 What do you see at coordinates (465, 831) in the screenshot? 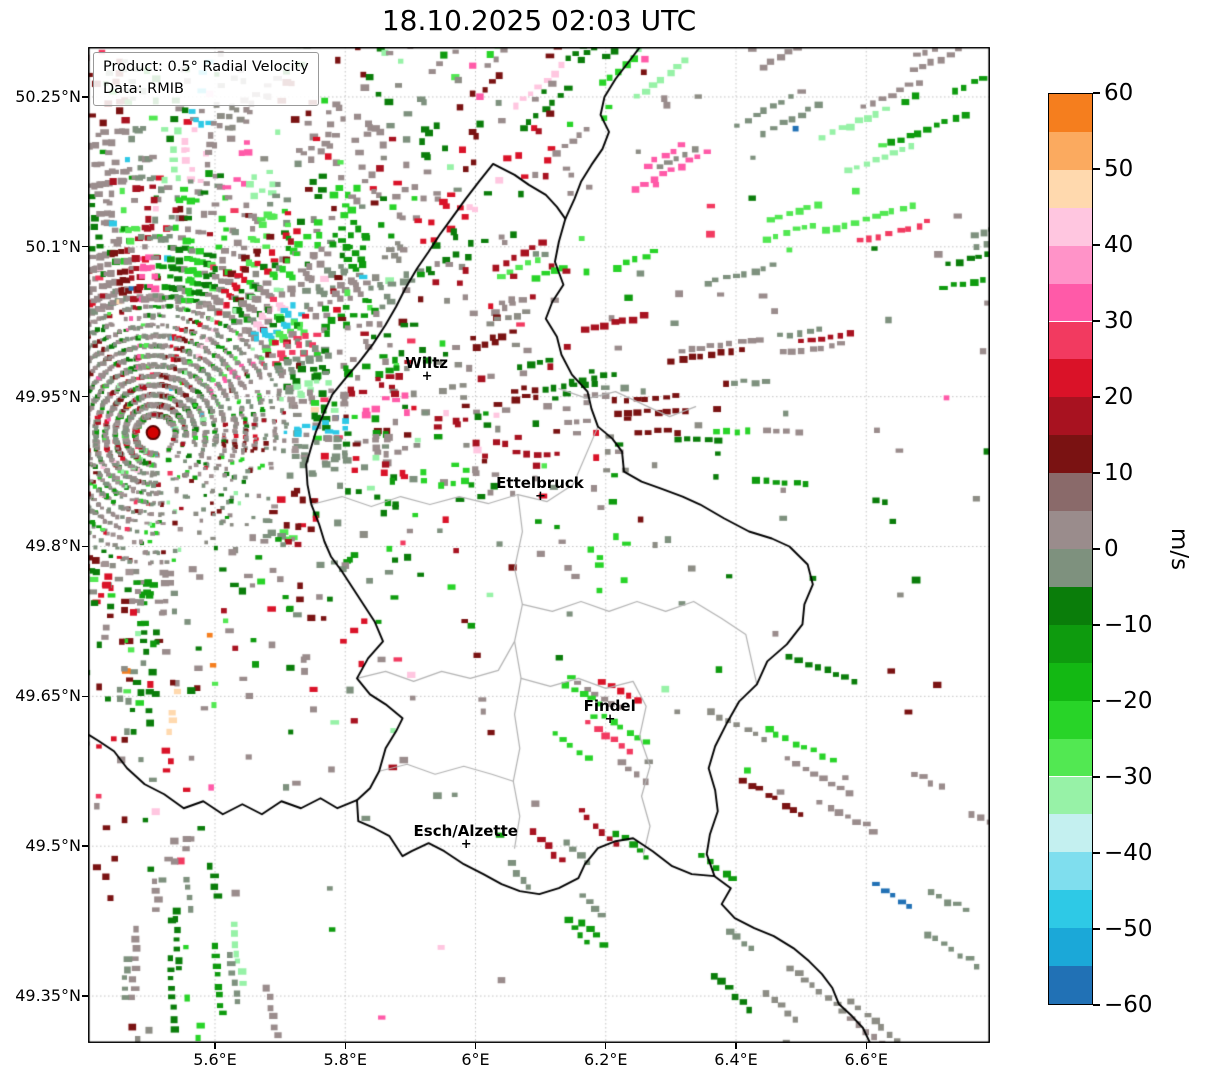
I see `city-label: Esch/Alzette` at bounding box center [465, 831].